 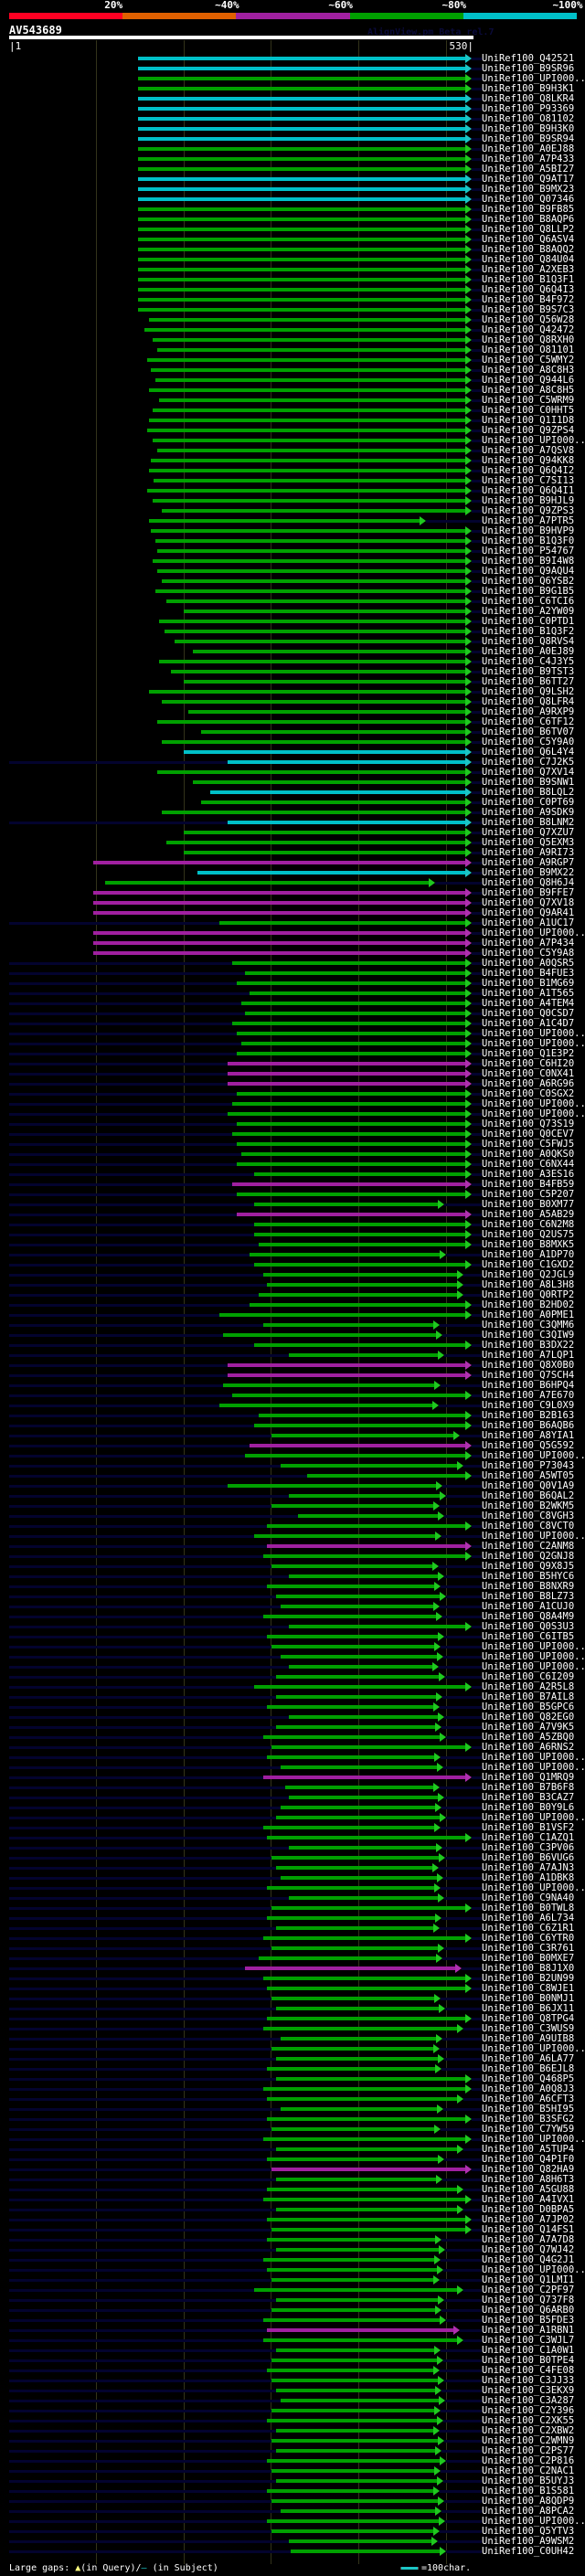 I want to click on alignment-row: UniRef100_C9L0X9, so click(x=293, y=1406).